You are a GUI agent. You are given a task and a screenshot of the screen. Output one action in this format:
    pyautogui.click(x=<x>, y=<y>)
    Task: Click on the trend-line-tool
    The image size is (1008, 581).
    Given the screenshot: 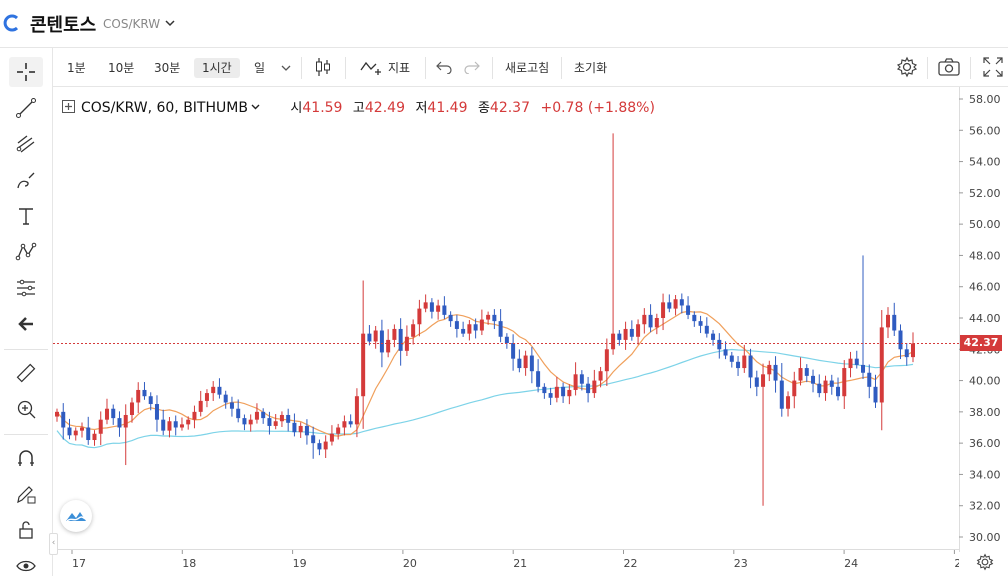 What is the action you would take?
    pyautogui.click(x=26, y=108)
    